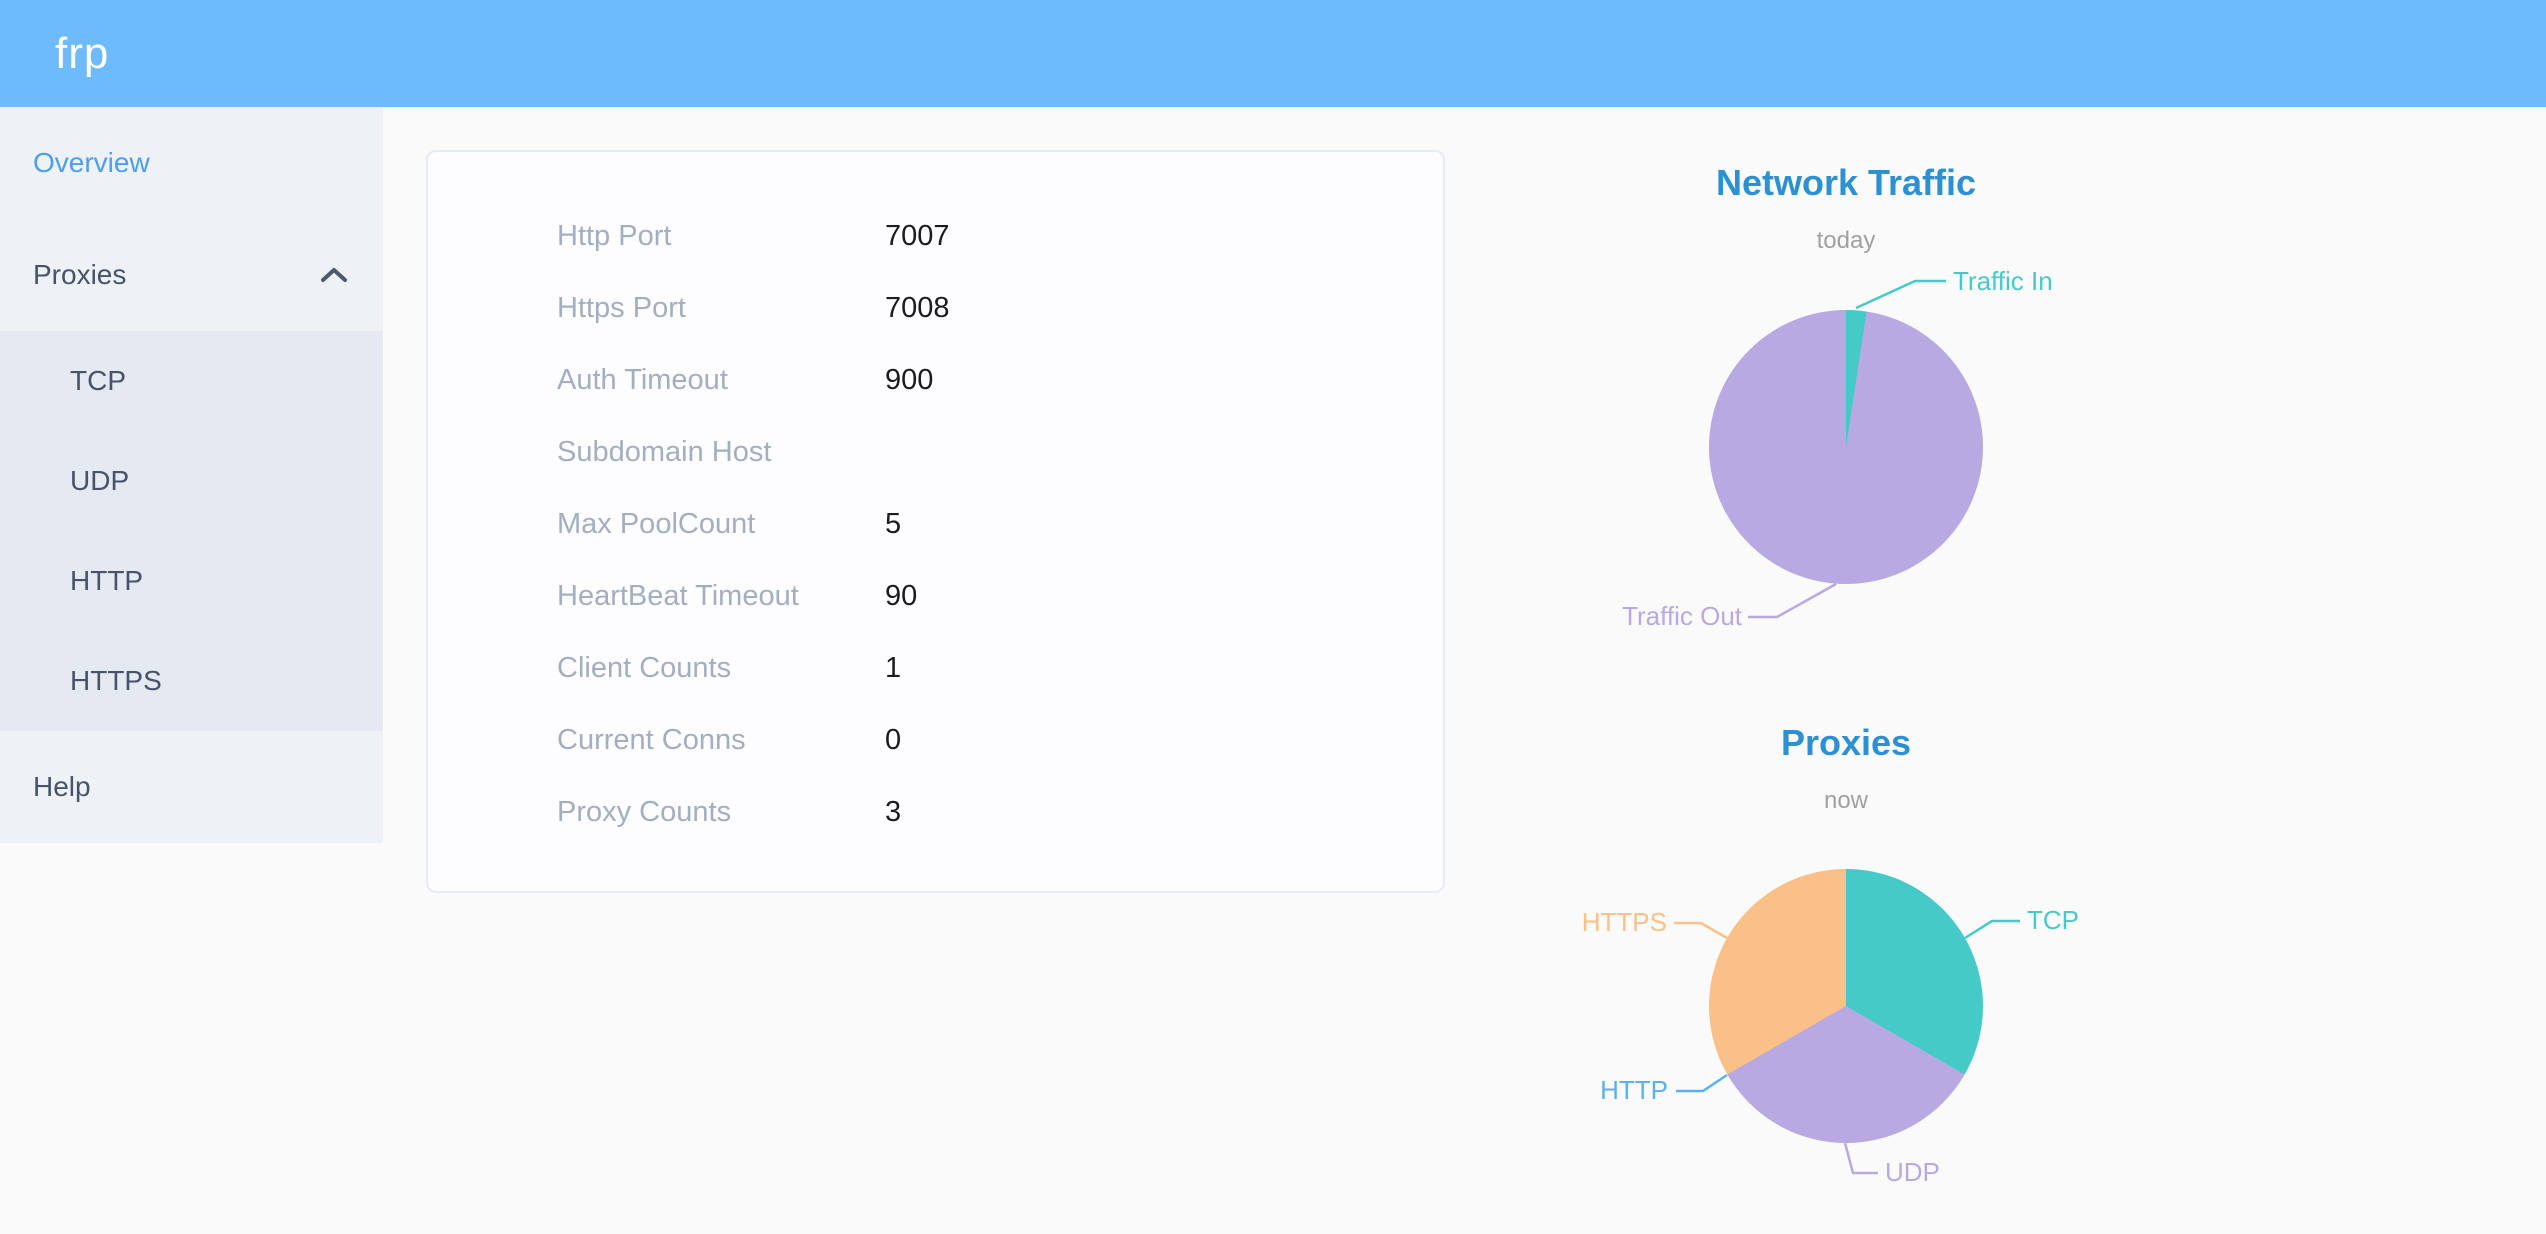 Image resolution: width=2546 pixels, height=1234 pixels. What do you see at coordinates (935, 596) in the screenshot?
I see `table-row: HeartBeat Timeout 90` at bounding box center [935, 596].